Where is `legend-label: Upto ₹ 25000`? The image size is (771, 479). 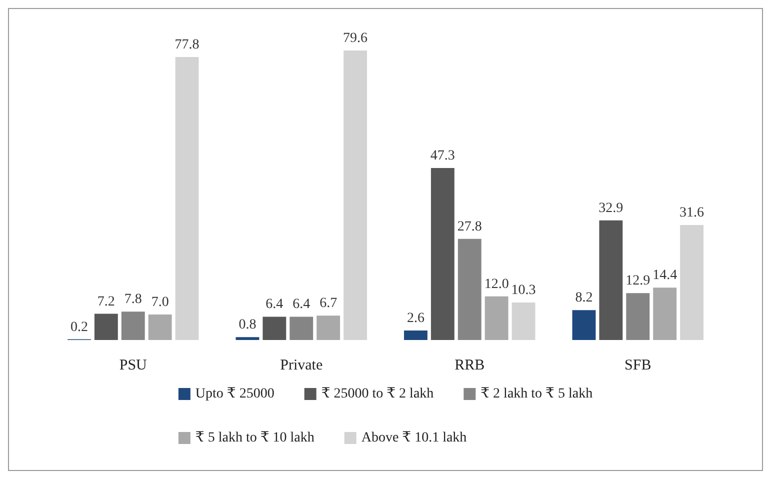
legend-label: Upto ₹ 25000 is located at coordinates (234, 394).